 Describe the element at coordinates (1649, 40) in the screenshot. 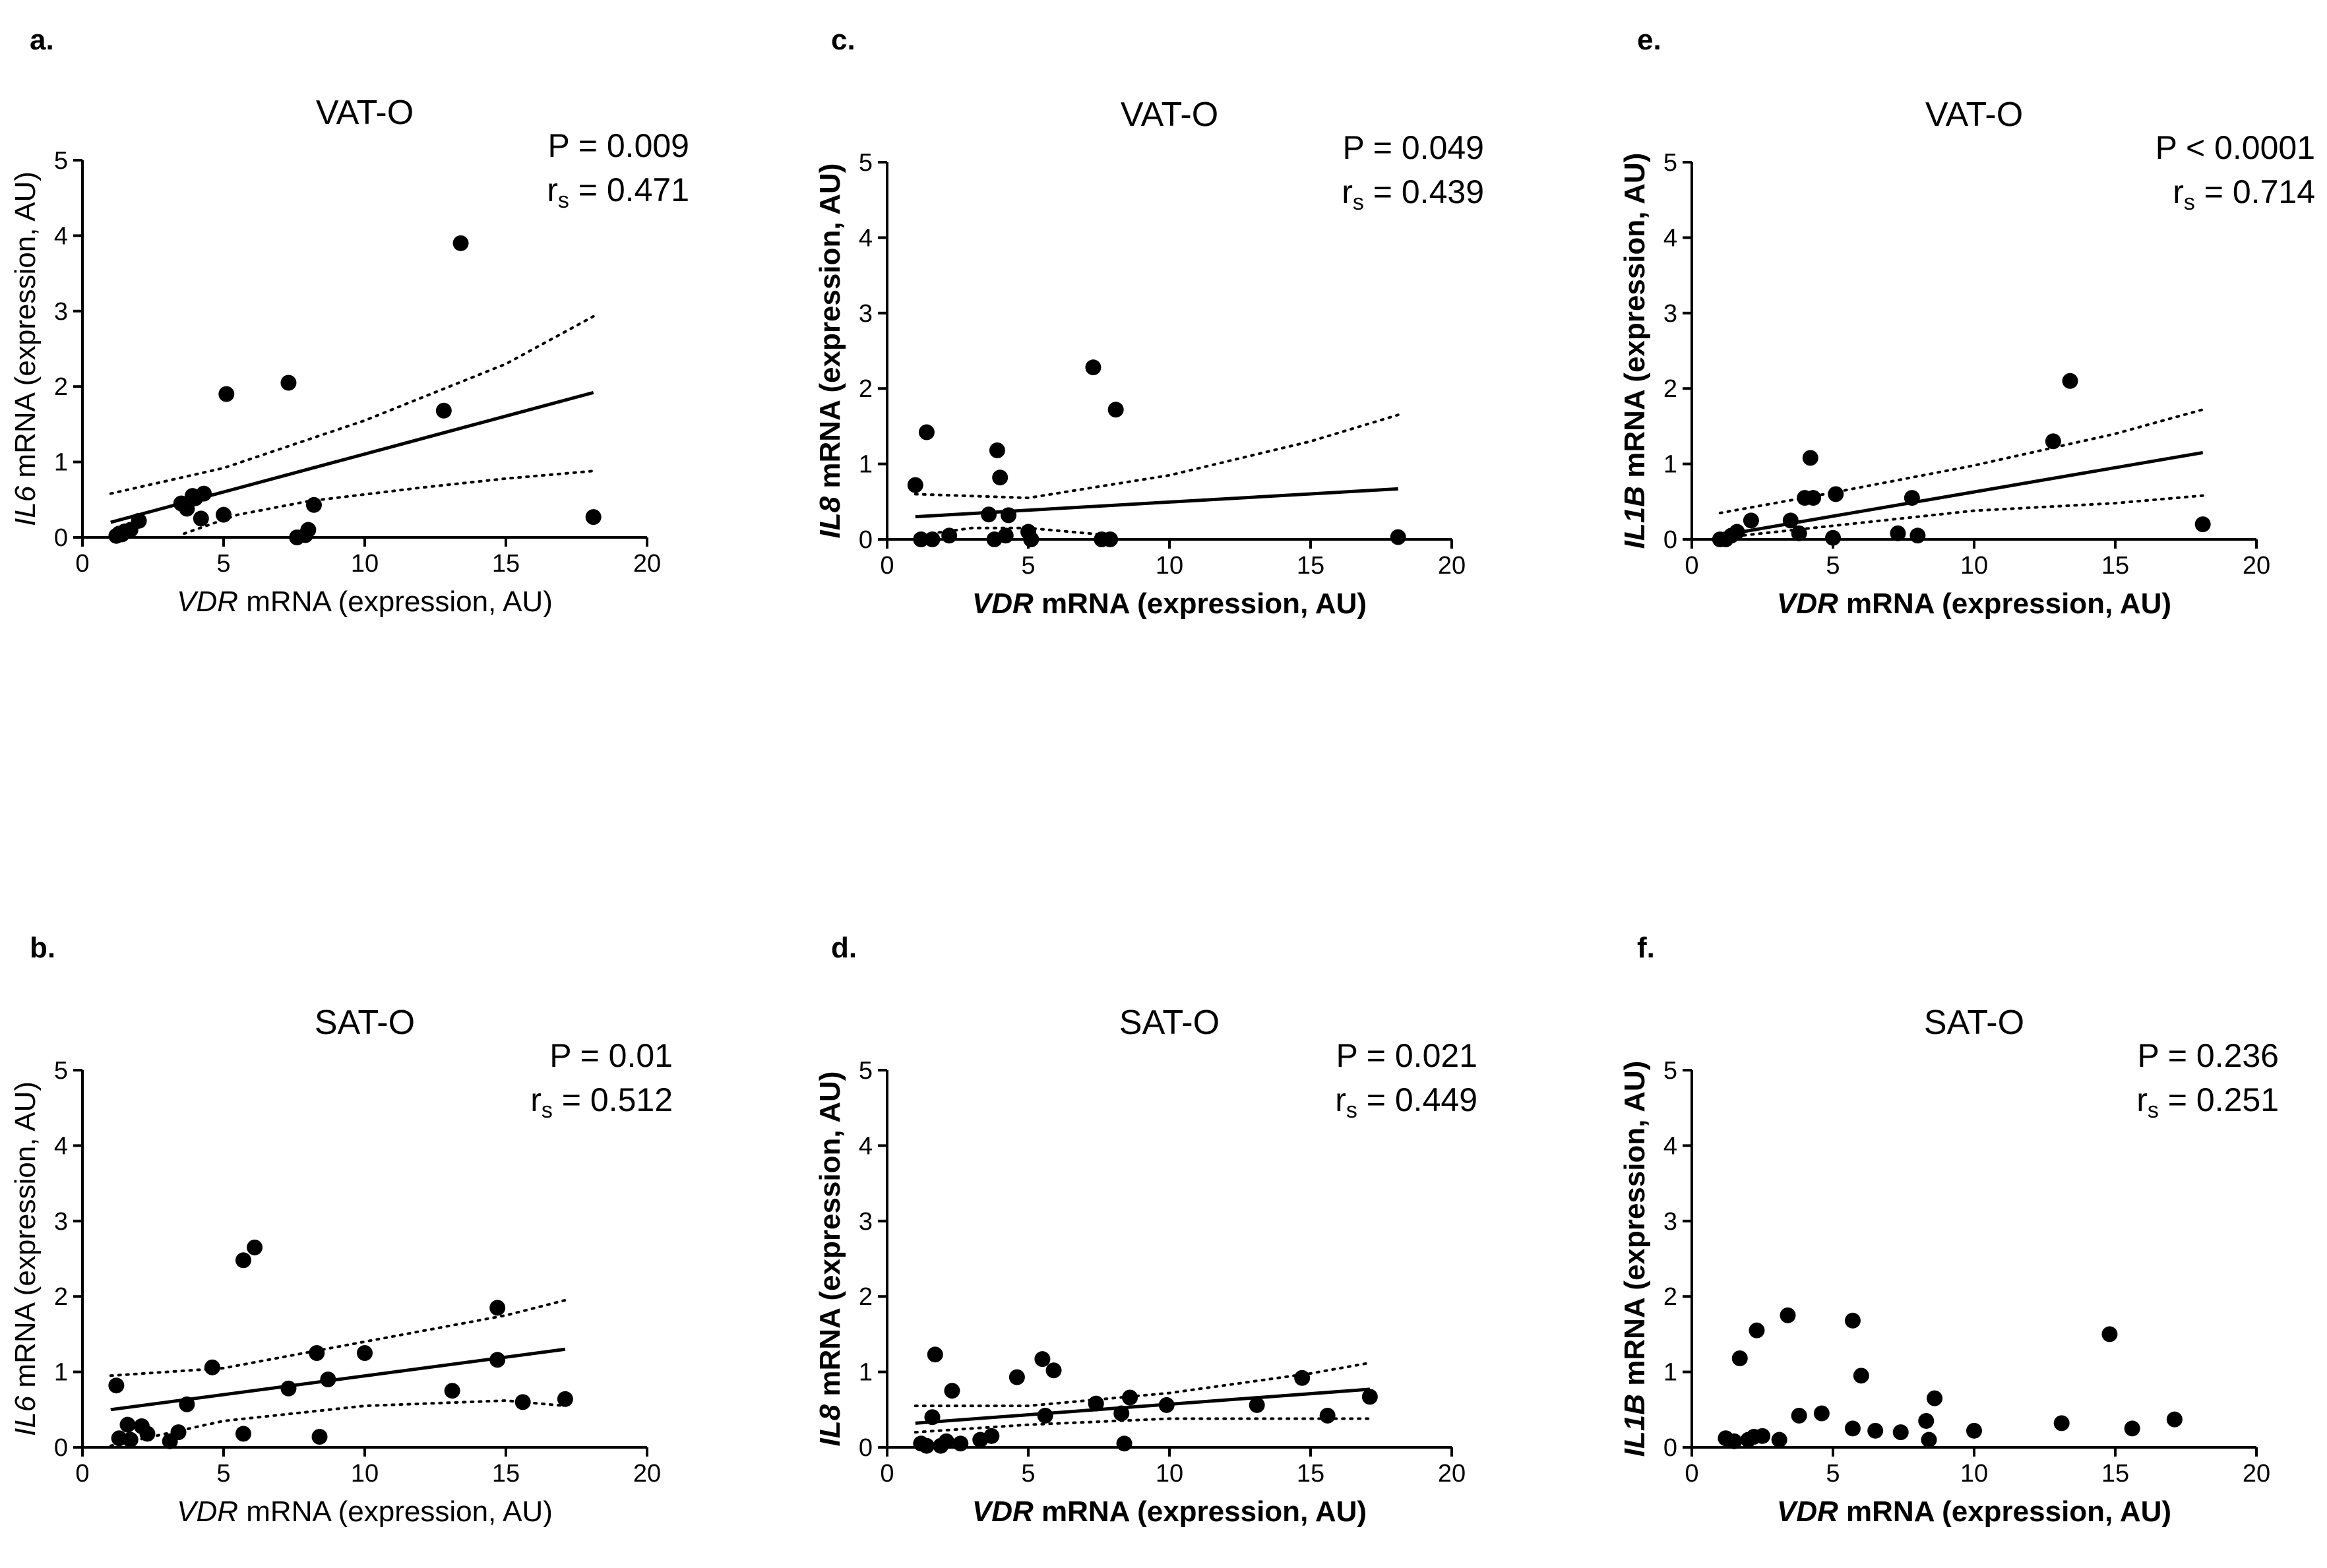

I see `panel-letter: e.` at that location.